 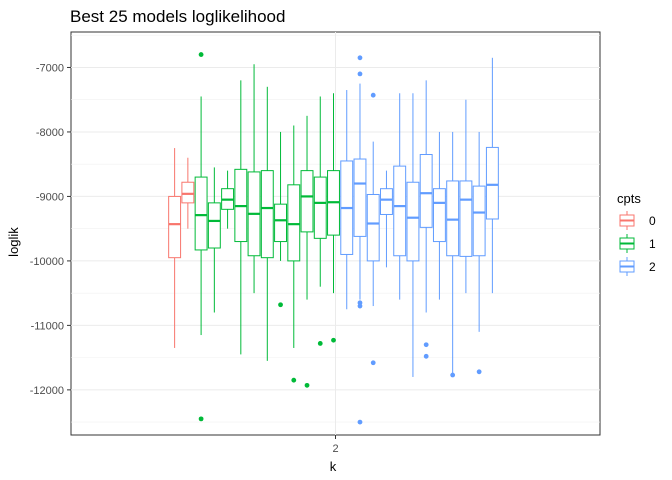 I want to click on legend-entry-0: 0, so click(x=637, y=220).